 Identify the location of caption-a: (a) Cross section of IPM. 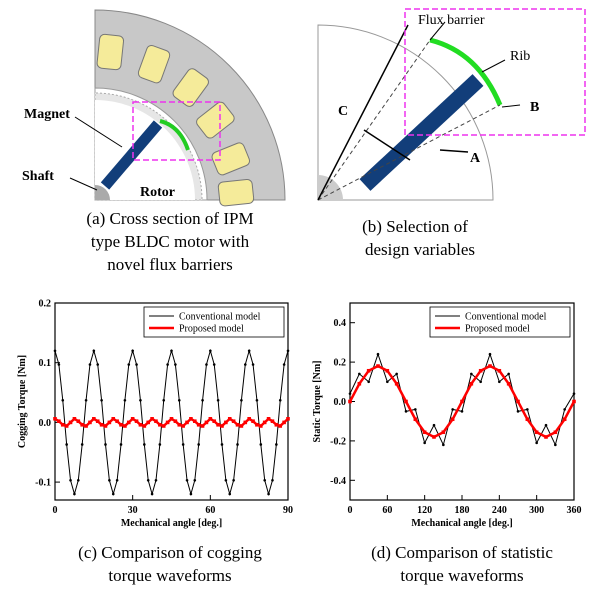
(169, 218).